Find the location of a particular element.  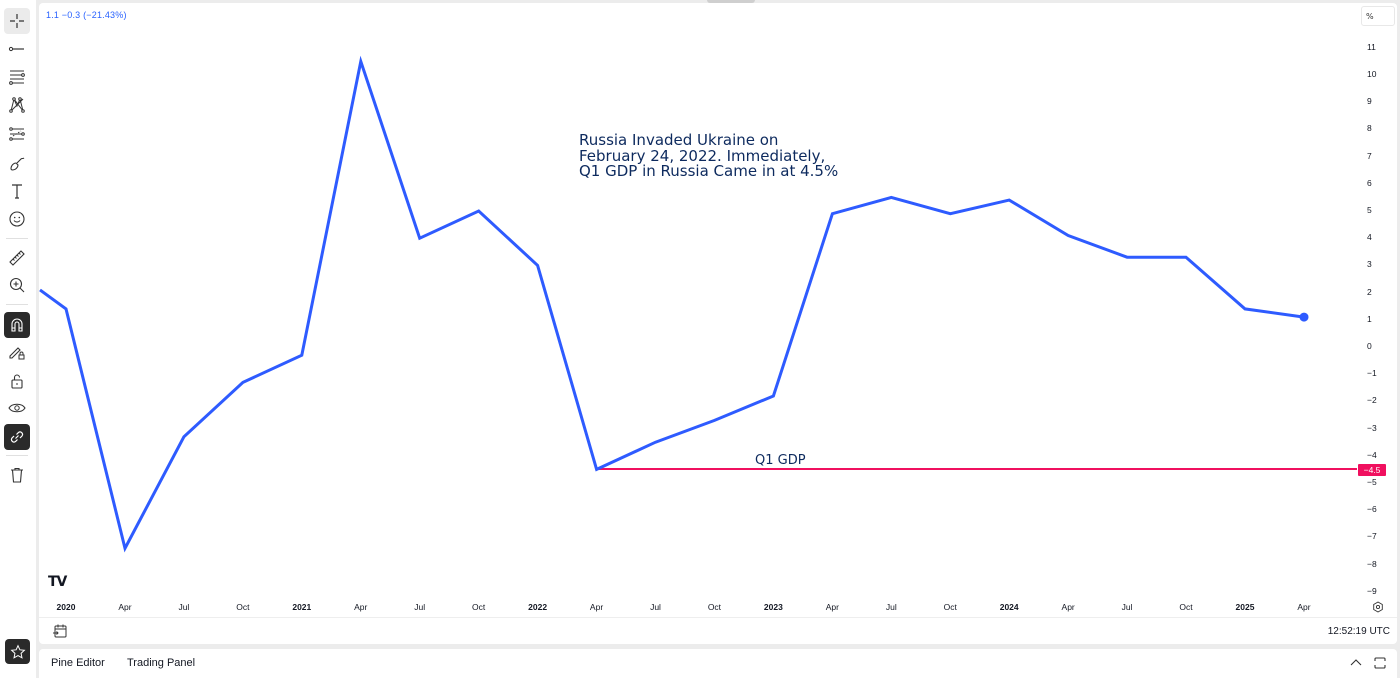

y-tick-label: −6 is located at coordinates (1372, 509).